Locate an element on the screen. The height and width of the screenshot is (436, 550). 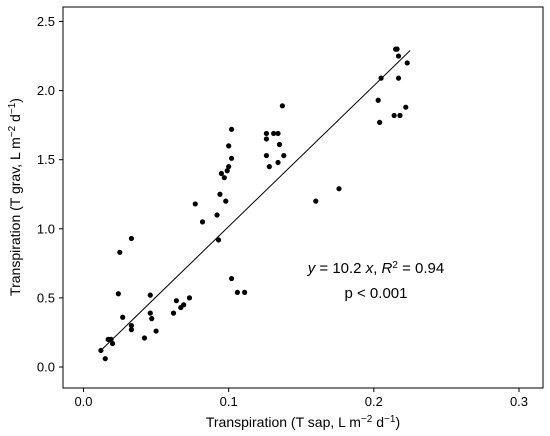
x-axis-title: Transpiration (T sap, L m−2 d−1) is located at coordinates (303, 422).